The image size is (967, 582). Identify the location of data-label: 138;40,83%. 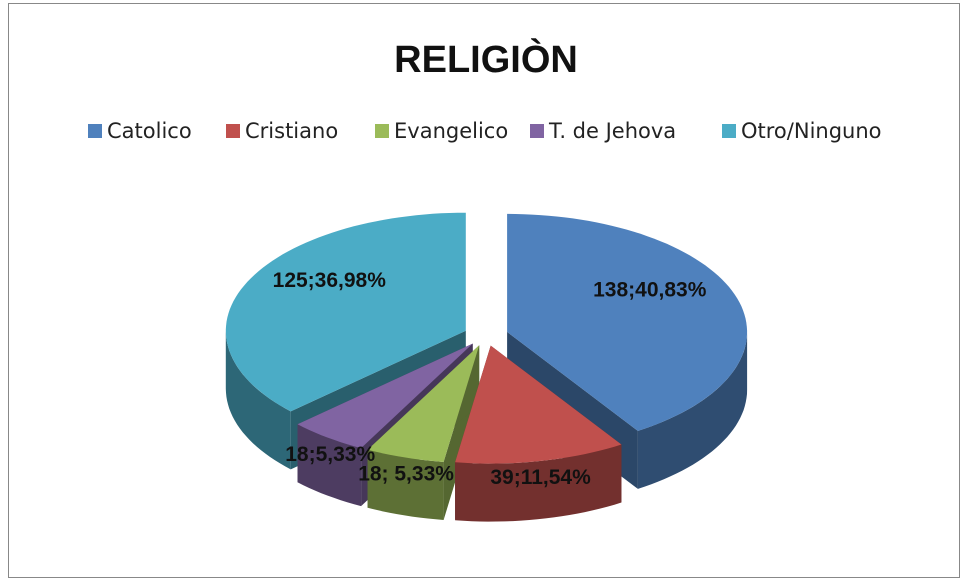
(650, 290).